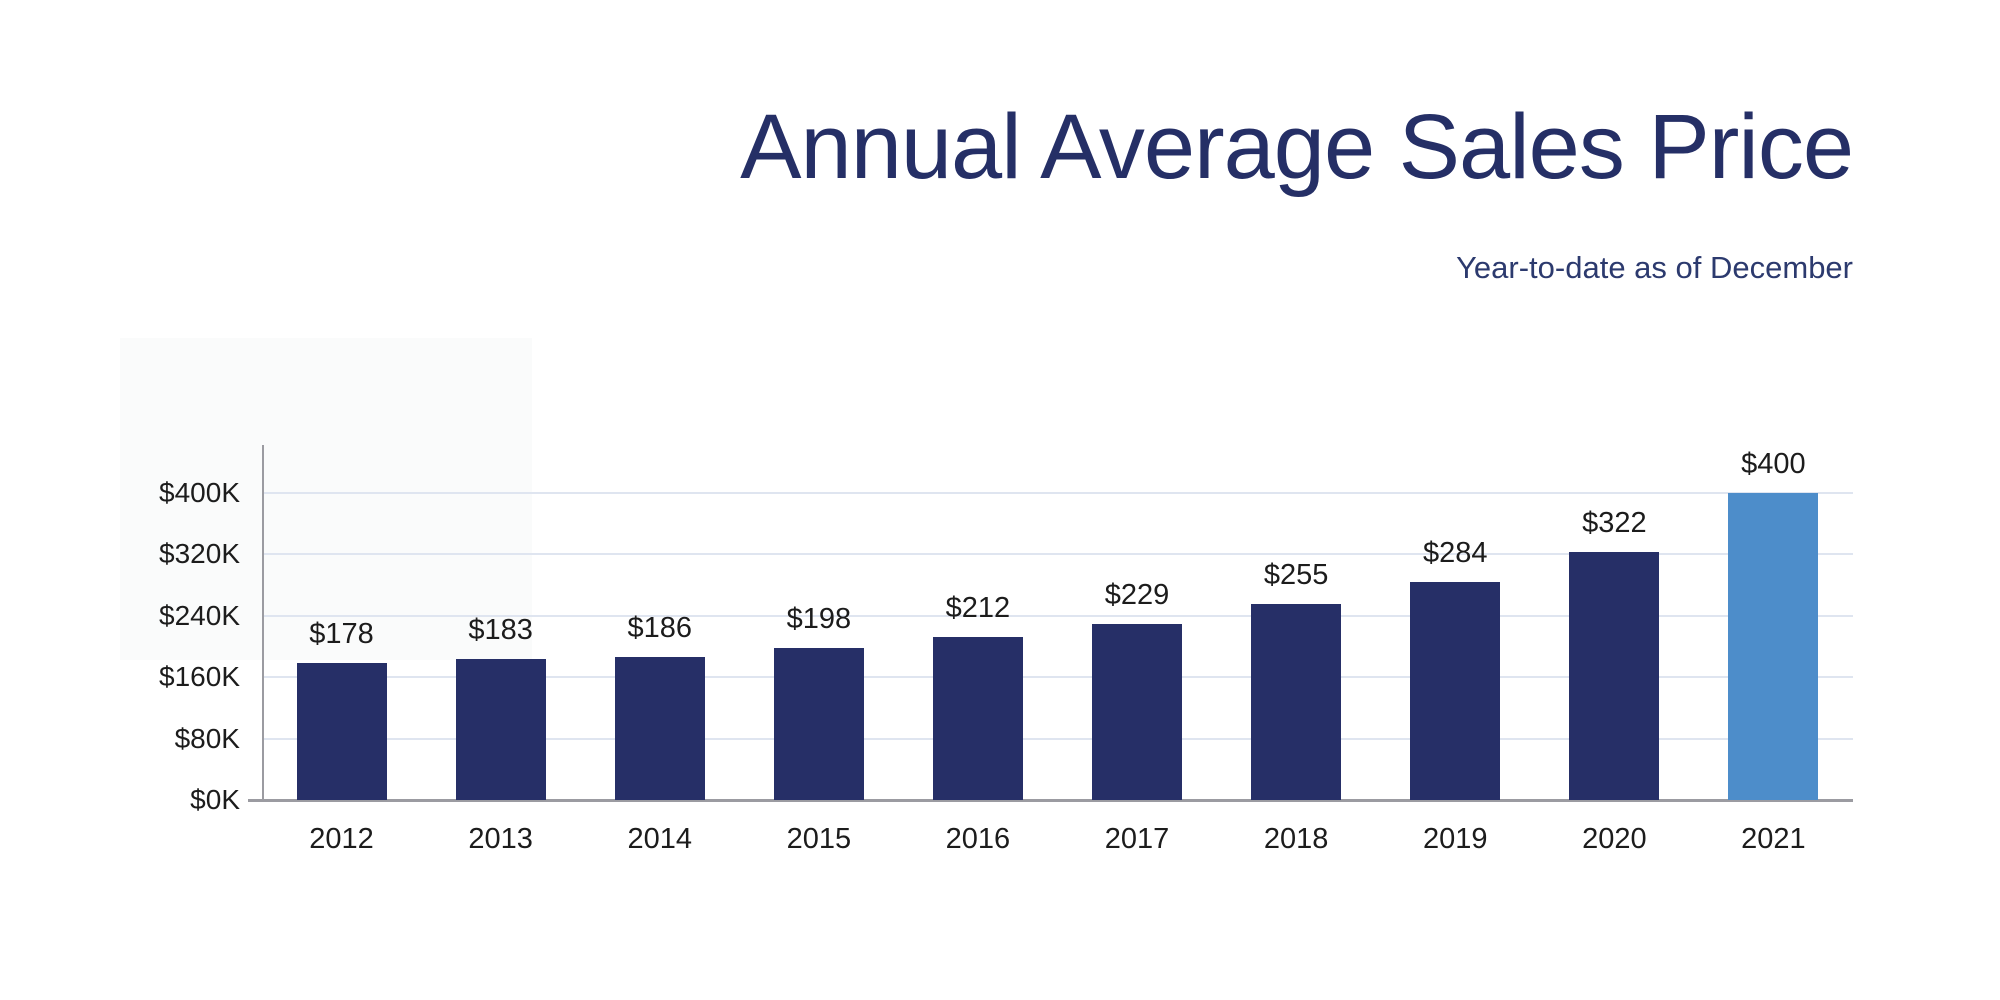 This screenshot has width=2000, height=1000. What do you see at coordinates (1296, 574) in the screenshot?
I see `bar-value-label-2018: $255` at bounding box center [1296, 574].